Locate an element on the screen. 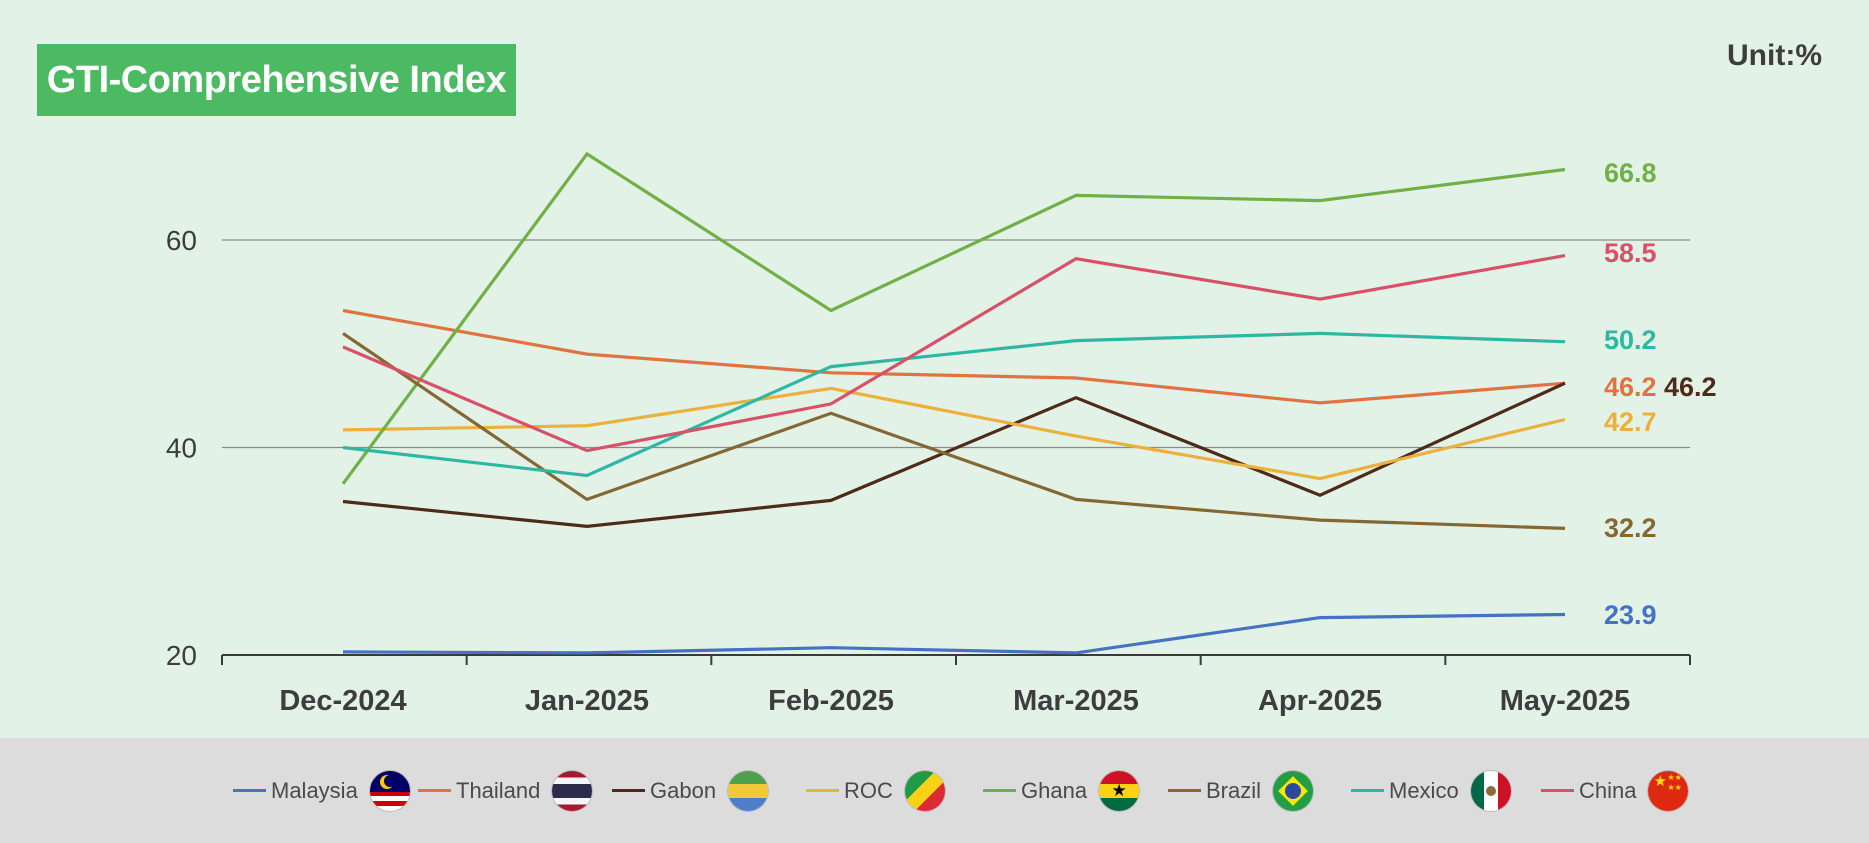  x-tick-label: May-2025 is located at coordinates (1565, 701).